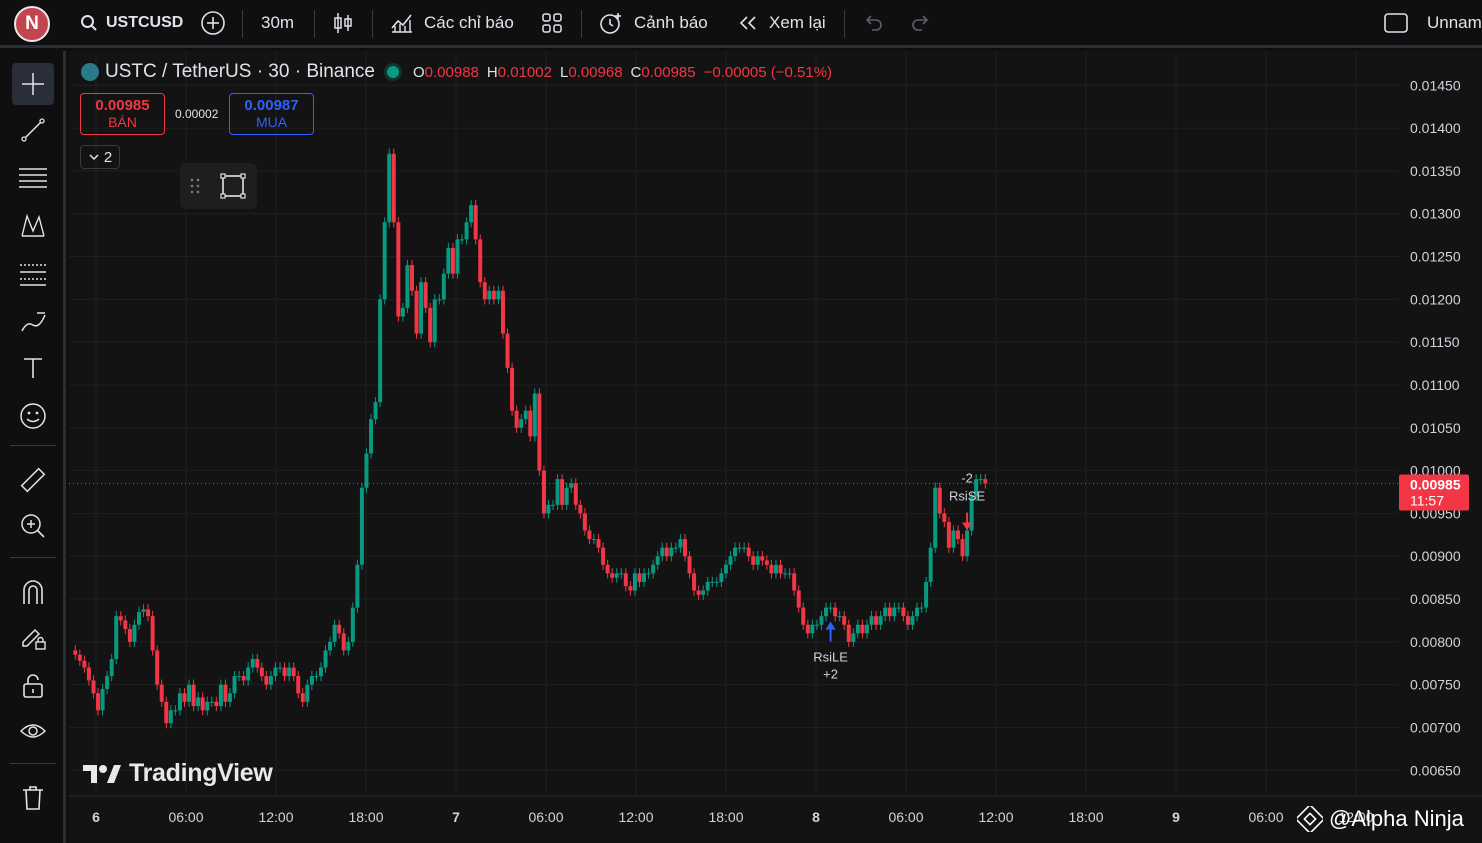 The image size is (1482, 843). What do you see at coordinates (122, 114) in the screenshot?
I see `sell-button: 0.00985 BÁN` at bounding box center [122, 114].